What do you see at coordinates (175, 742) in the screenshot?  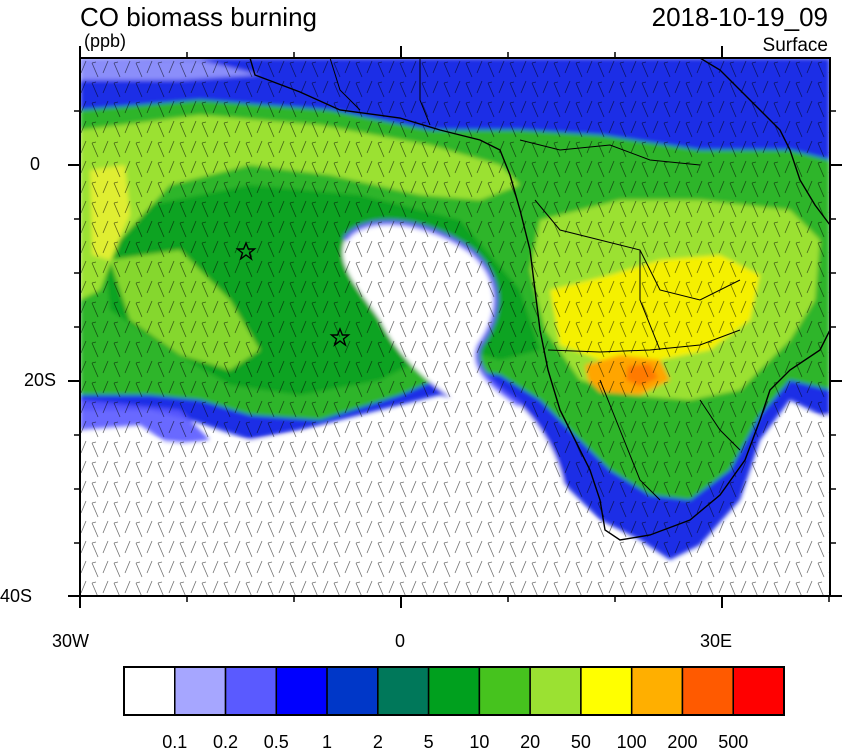 I see `colorbar-label: 0.1` at bounding box center [175, 742].